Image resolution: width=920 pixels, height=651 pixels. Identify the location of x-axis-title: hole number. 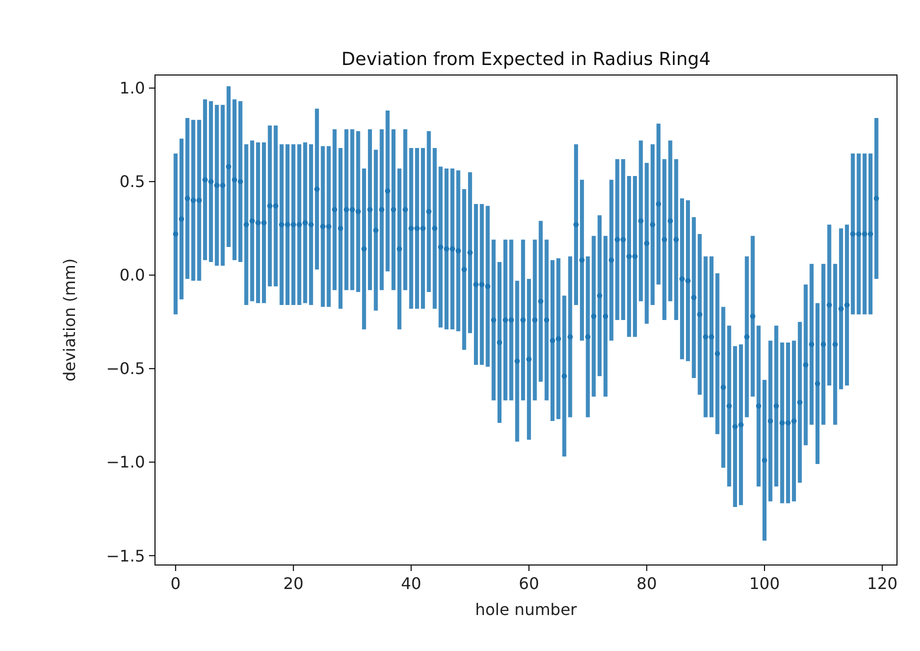
(526, 609).